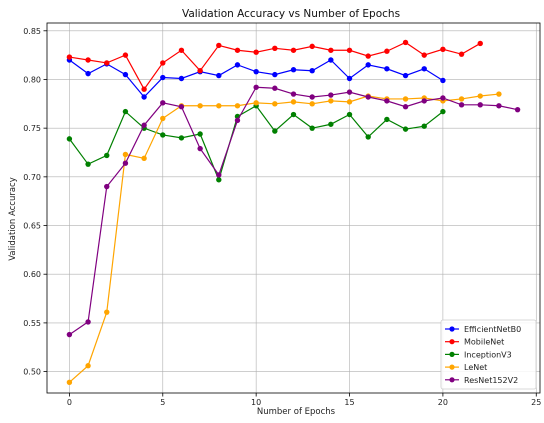 Image resolution: width=544 pixels, height=423 pixels. Describe the element at coordinates (32, 31) in the screenshot. I see `y-tick-label: 0.85` at that location.